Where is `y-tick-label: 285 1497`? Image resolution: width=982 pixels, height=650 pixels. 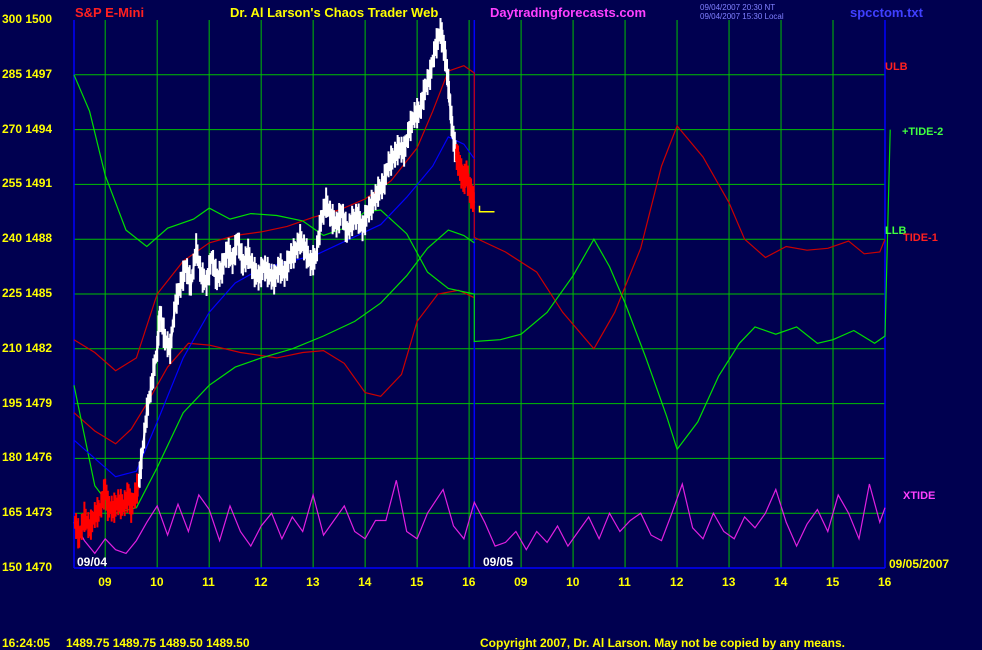
y-tick-label: 285 1497 is located at coordinates (27, 73).